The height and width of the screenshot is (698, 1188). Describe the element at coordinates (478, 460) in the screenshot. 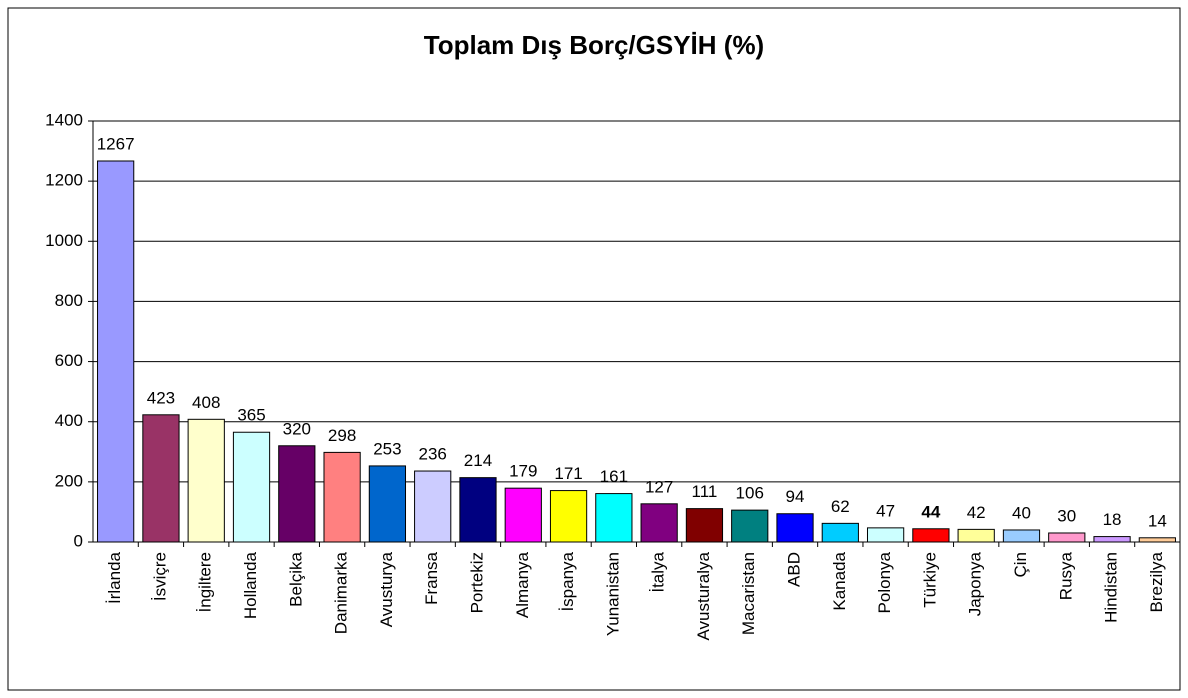

I see `value-label: 214` at that location.